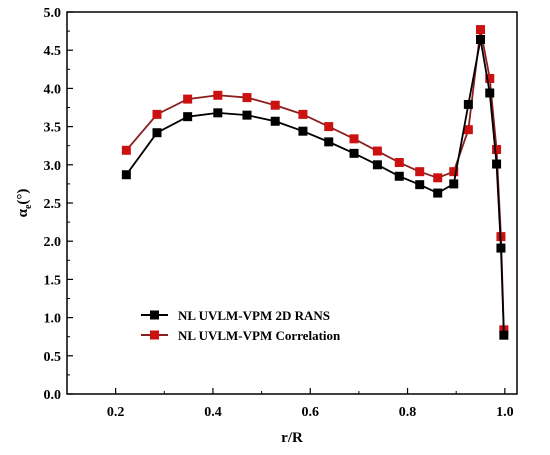  What do you see at coordinates (53, 166) in the screenshot?
I see `y-tick-label: 3.0` at bounding box center [53, 166].